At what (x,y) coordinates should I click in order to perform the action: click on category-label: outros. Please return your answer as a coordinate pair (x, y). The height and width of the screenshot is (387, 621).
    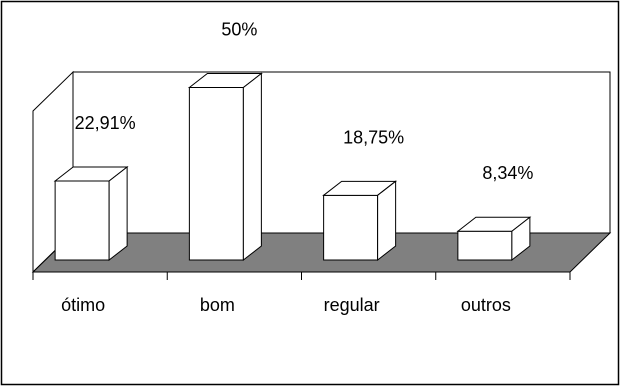
    Looking at the image, I should click on (486, 305).